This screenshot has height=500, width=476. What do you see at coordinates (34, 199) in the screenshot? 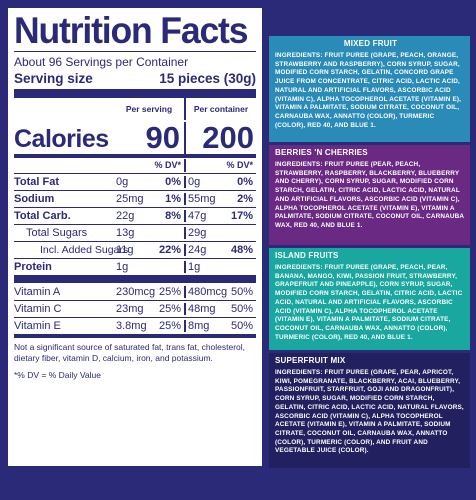
I see `nutrient-label: Sodium` at bounding box center [34, 199].